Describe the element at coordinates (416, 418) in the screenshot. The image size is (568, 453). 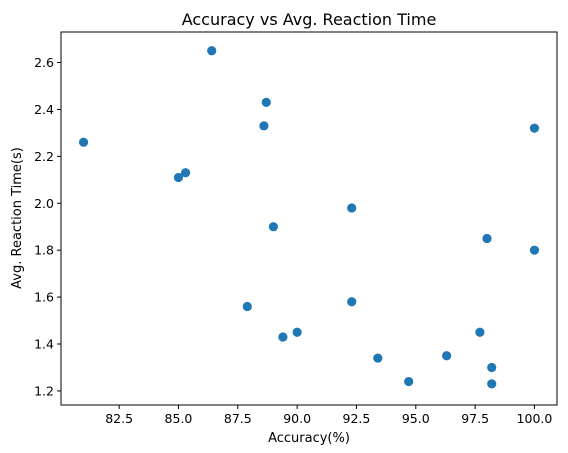
I see `x-tick-label: 95.0` at that location.